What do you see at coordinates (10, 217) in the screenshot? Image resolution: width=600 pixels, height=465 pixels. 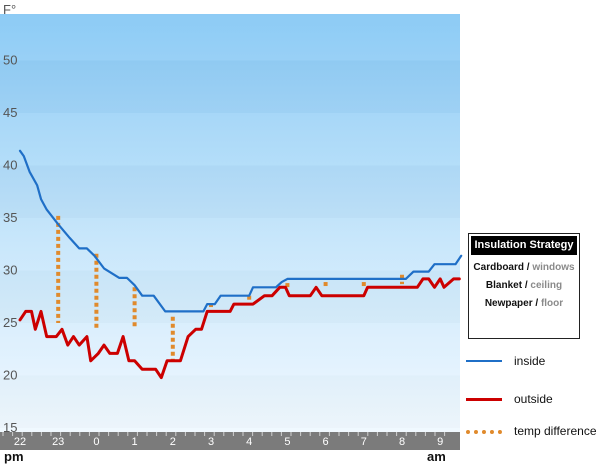 I see `y-tick-label: 35` at bounding box center [10, 217].